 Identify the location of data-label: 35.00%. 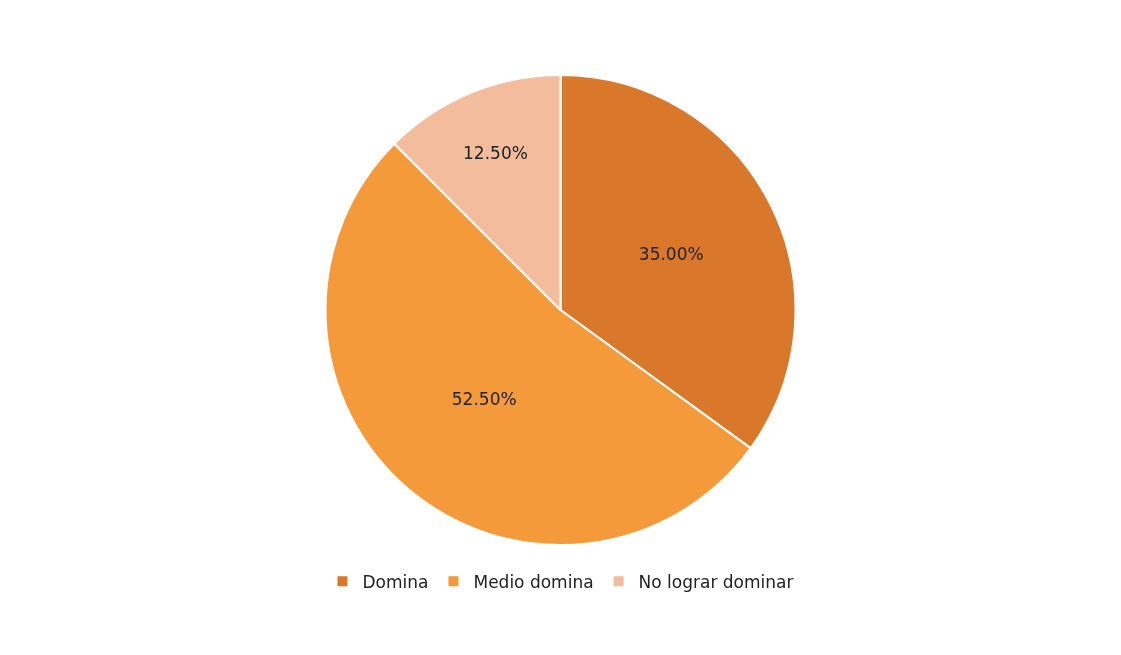
(671, 253).